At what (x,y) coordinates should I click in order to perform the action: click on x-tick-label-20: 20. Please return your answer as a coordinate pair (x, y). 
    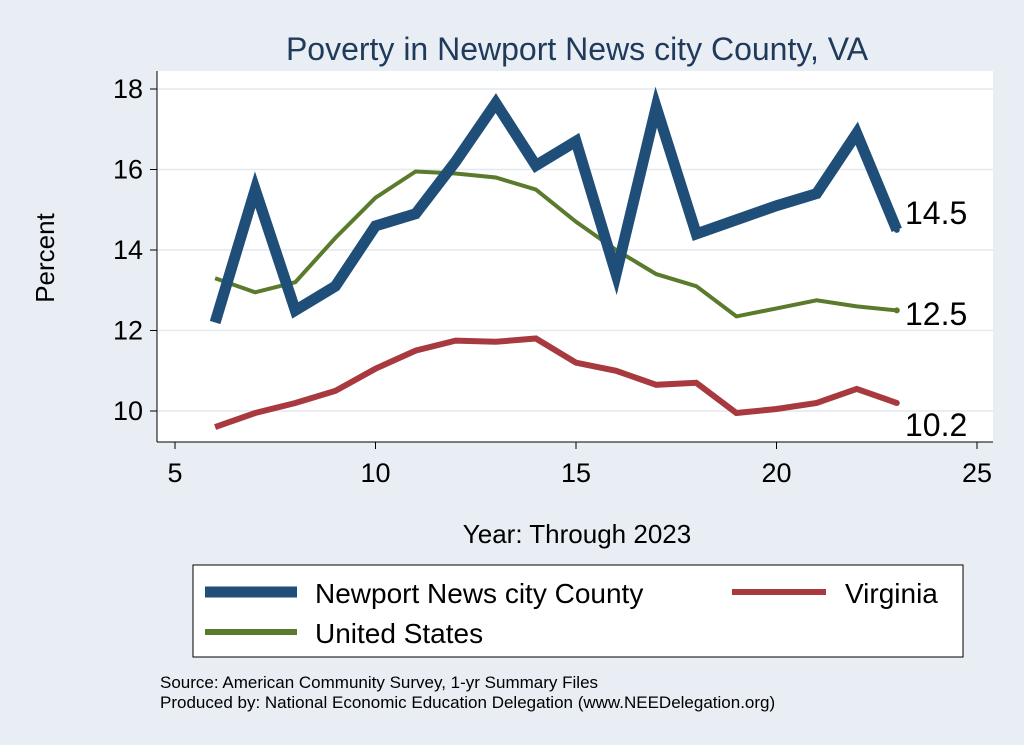
    Looking at the image, I should click on (776, 473).